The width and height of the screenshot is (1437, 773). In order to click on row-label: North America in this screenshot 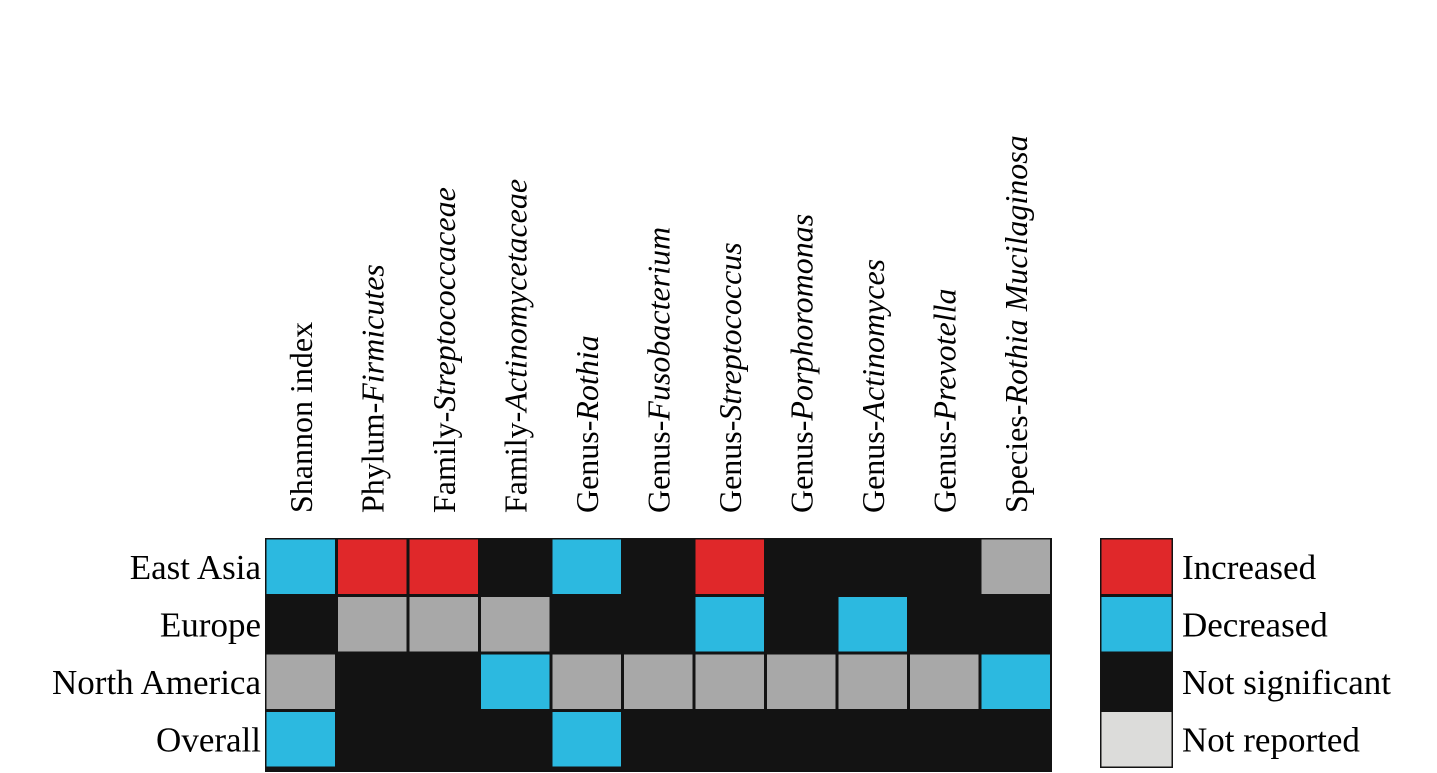, I will do `click(156, 682)`.